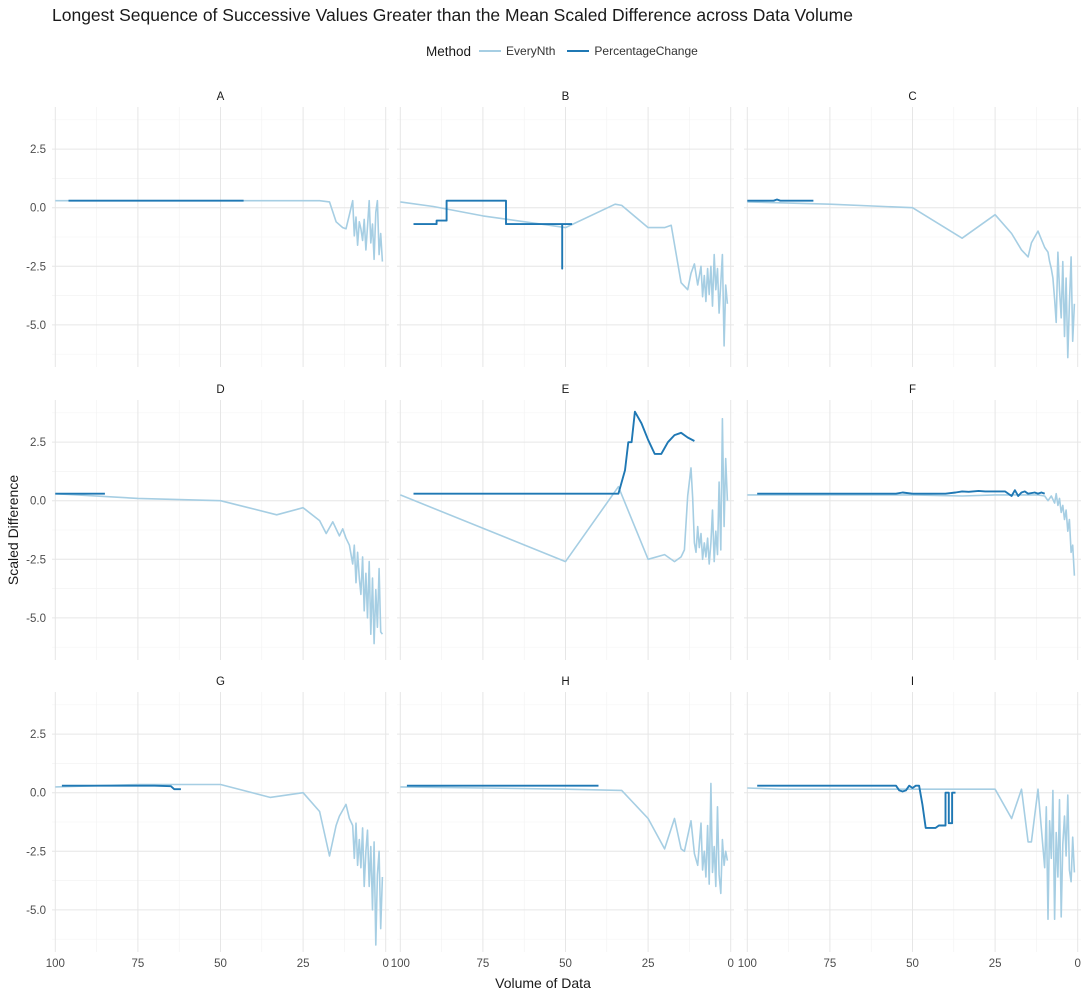 The height and width of the screenshot is (996, 1086). I want to click on panel-f: F, so click(912, 522).